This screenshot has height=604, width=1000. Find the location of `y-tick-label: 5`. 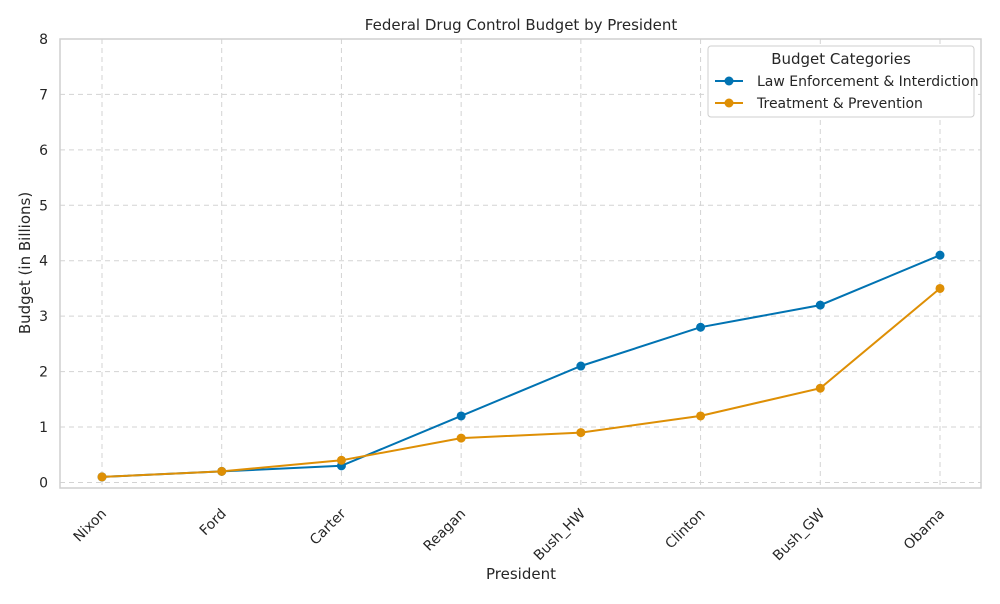

y-tick-label: 5 is located at coordinates (43, 206).